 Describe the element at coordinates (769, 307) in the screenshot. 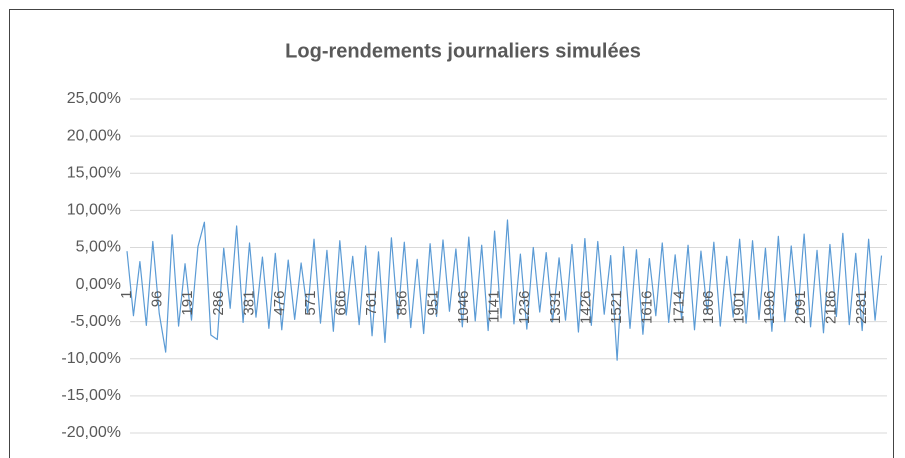

I see `x-tick-label: 1996` at that location.